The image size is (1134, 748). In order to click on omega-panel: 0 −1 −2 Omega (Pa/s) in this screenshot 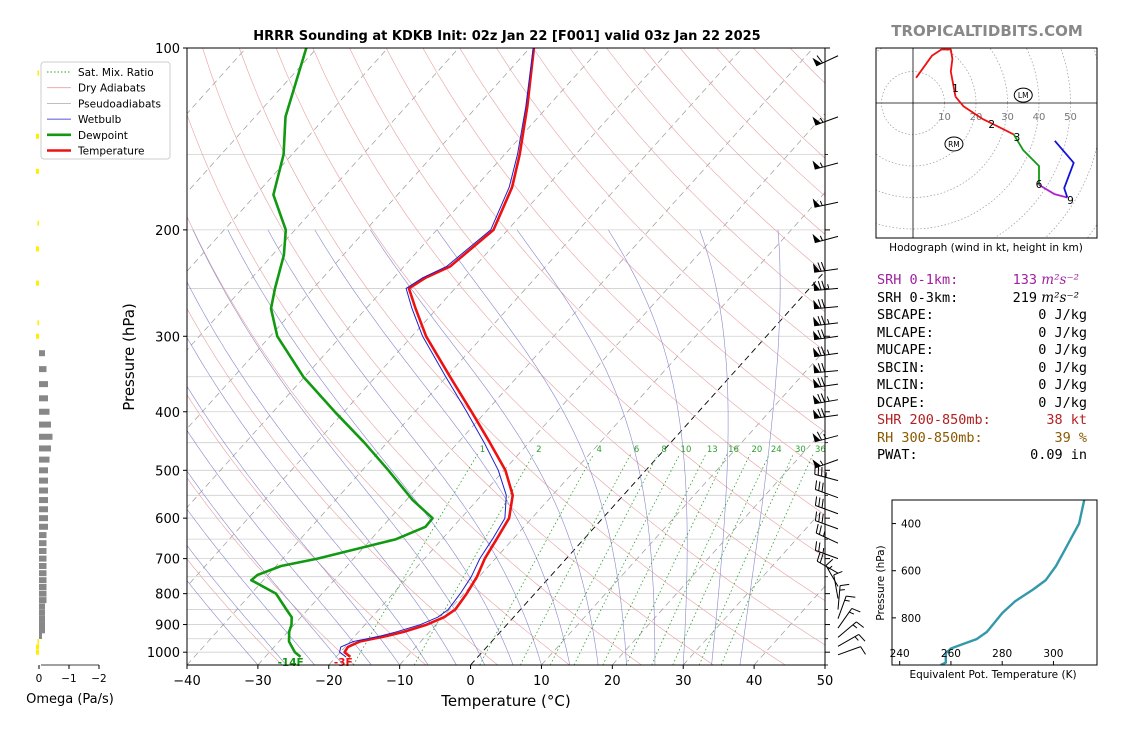, I will do `click(70, 388)`.